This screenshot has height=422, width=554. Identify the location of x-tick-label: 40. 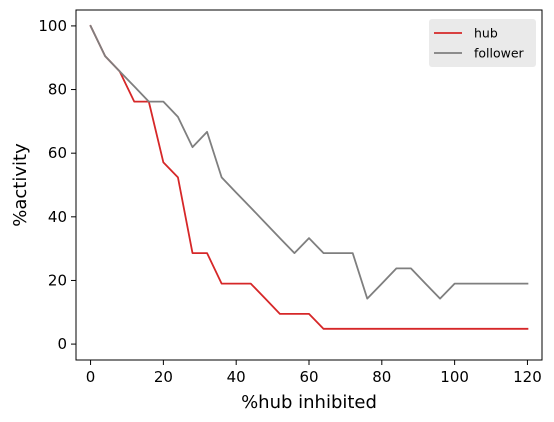
(236, 377).